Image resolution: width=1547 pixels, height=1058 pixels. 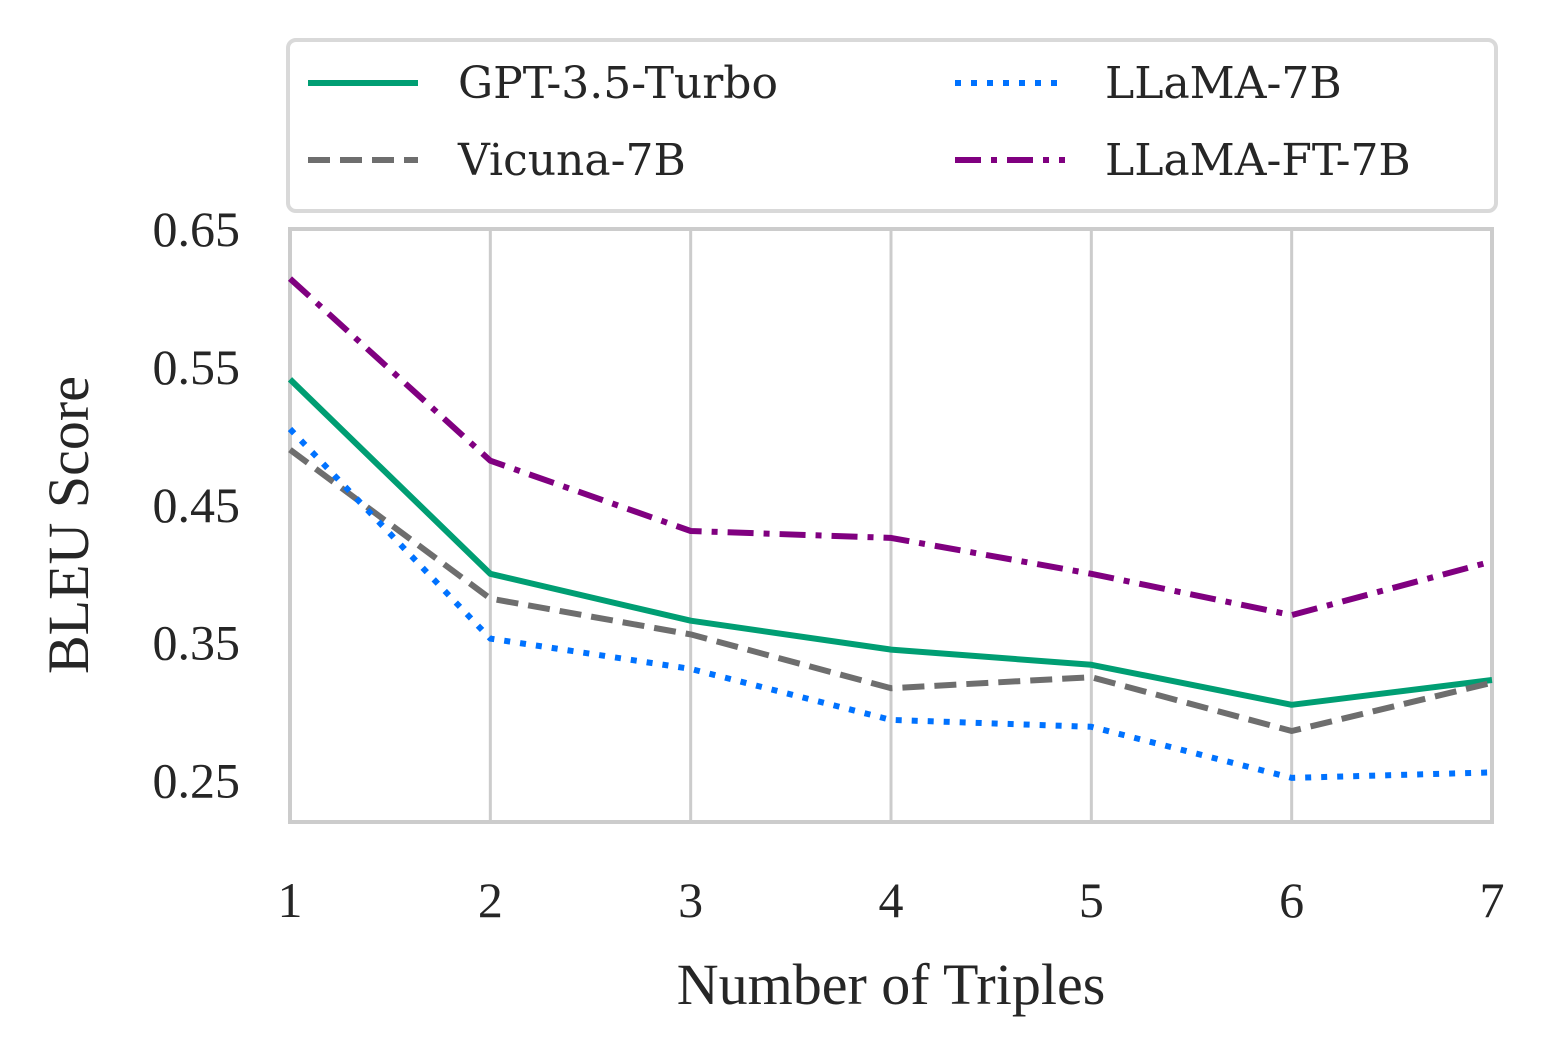 I want to click on x-tick-label: 2, so click(x=490, y=900).